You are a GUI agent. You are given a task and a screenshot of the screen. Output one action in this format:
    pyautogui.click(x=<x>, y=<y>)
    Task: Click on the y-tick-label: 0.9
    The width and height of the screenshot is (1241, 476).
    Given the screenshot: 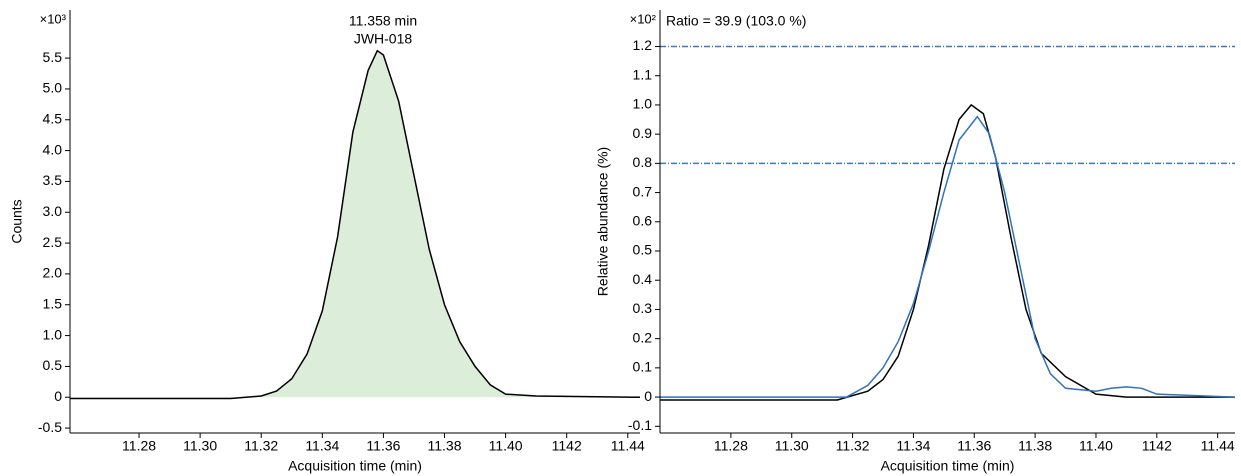 What is the action you would take?
    pyautogui.click(x=643, y=133)
    